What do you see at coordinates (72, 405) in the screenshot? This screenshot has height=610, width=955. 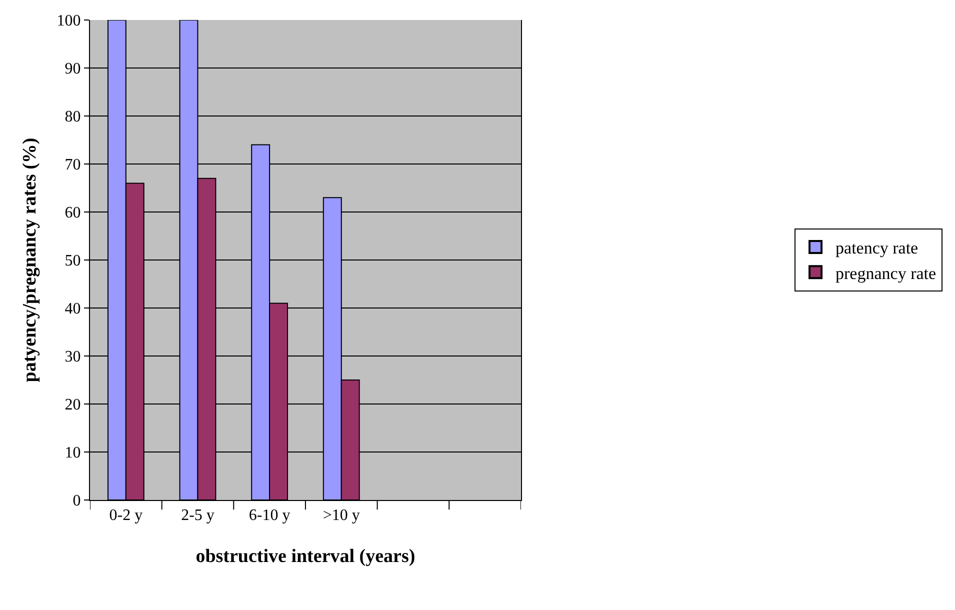 I see `y-tick-label: 20` at bounding box center [72, 405].